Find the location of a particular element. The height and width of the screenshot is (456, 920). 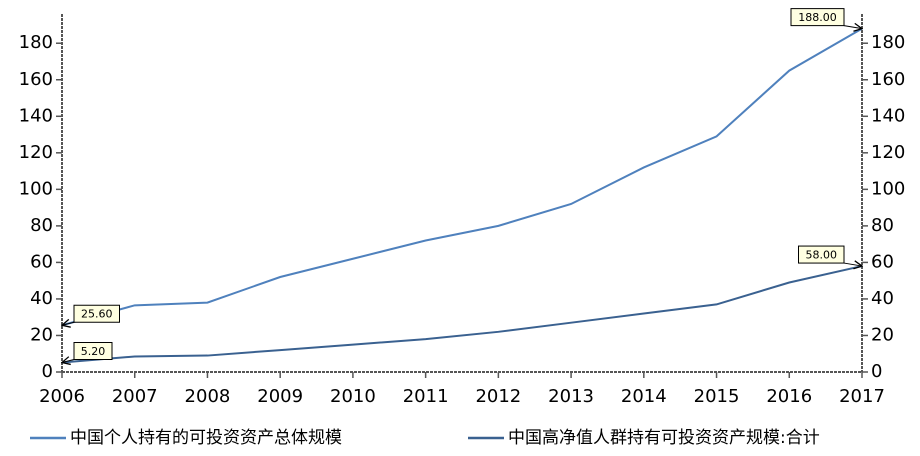

y-tick-label: 0 is located at coordinates (47, 371).